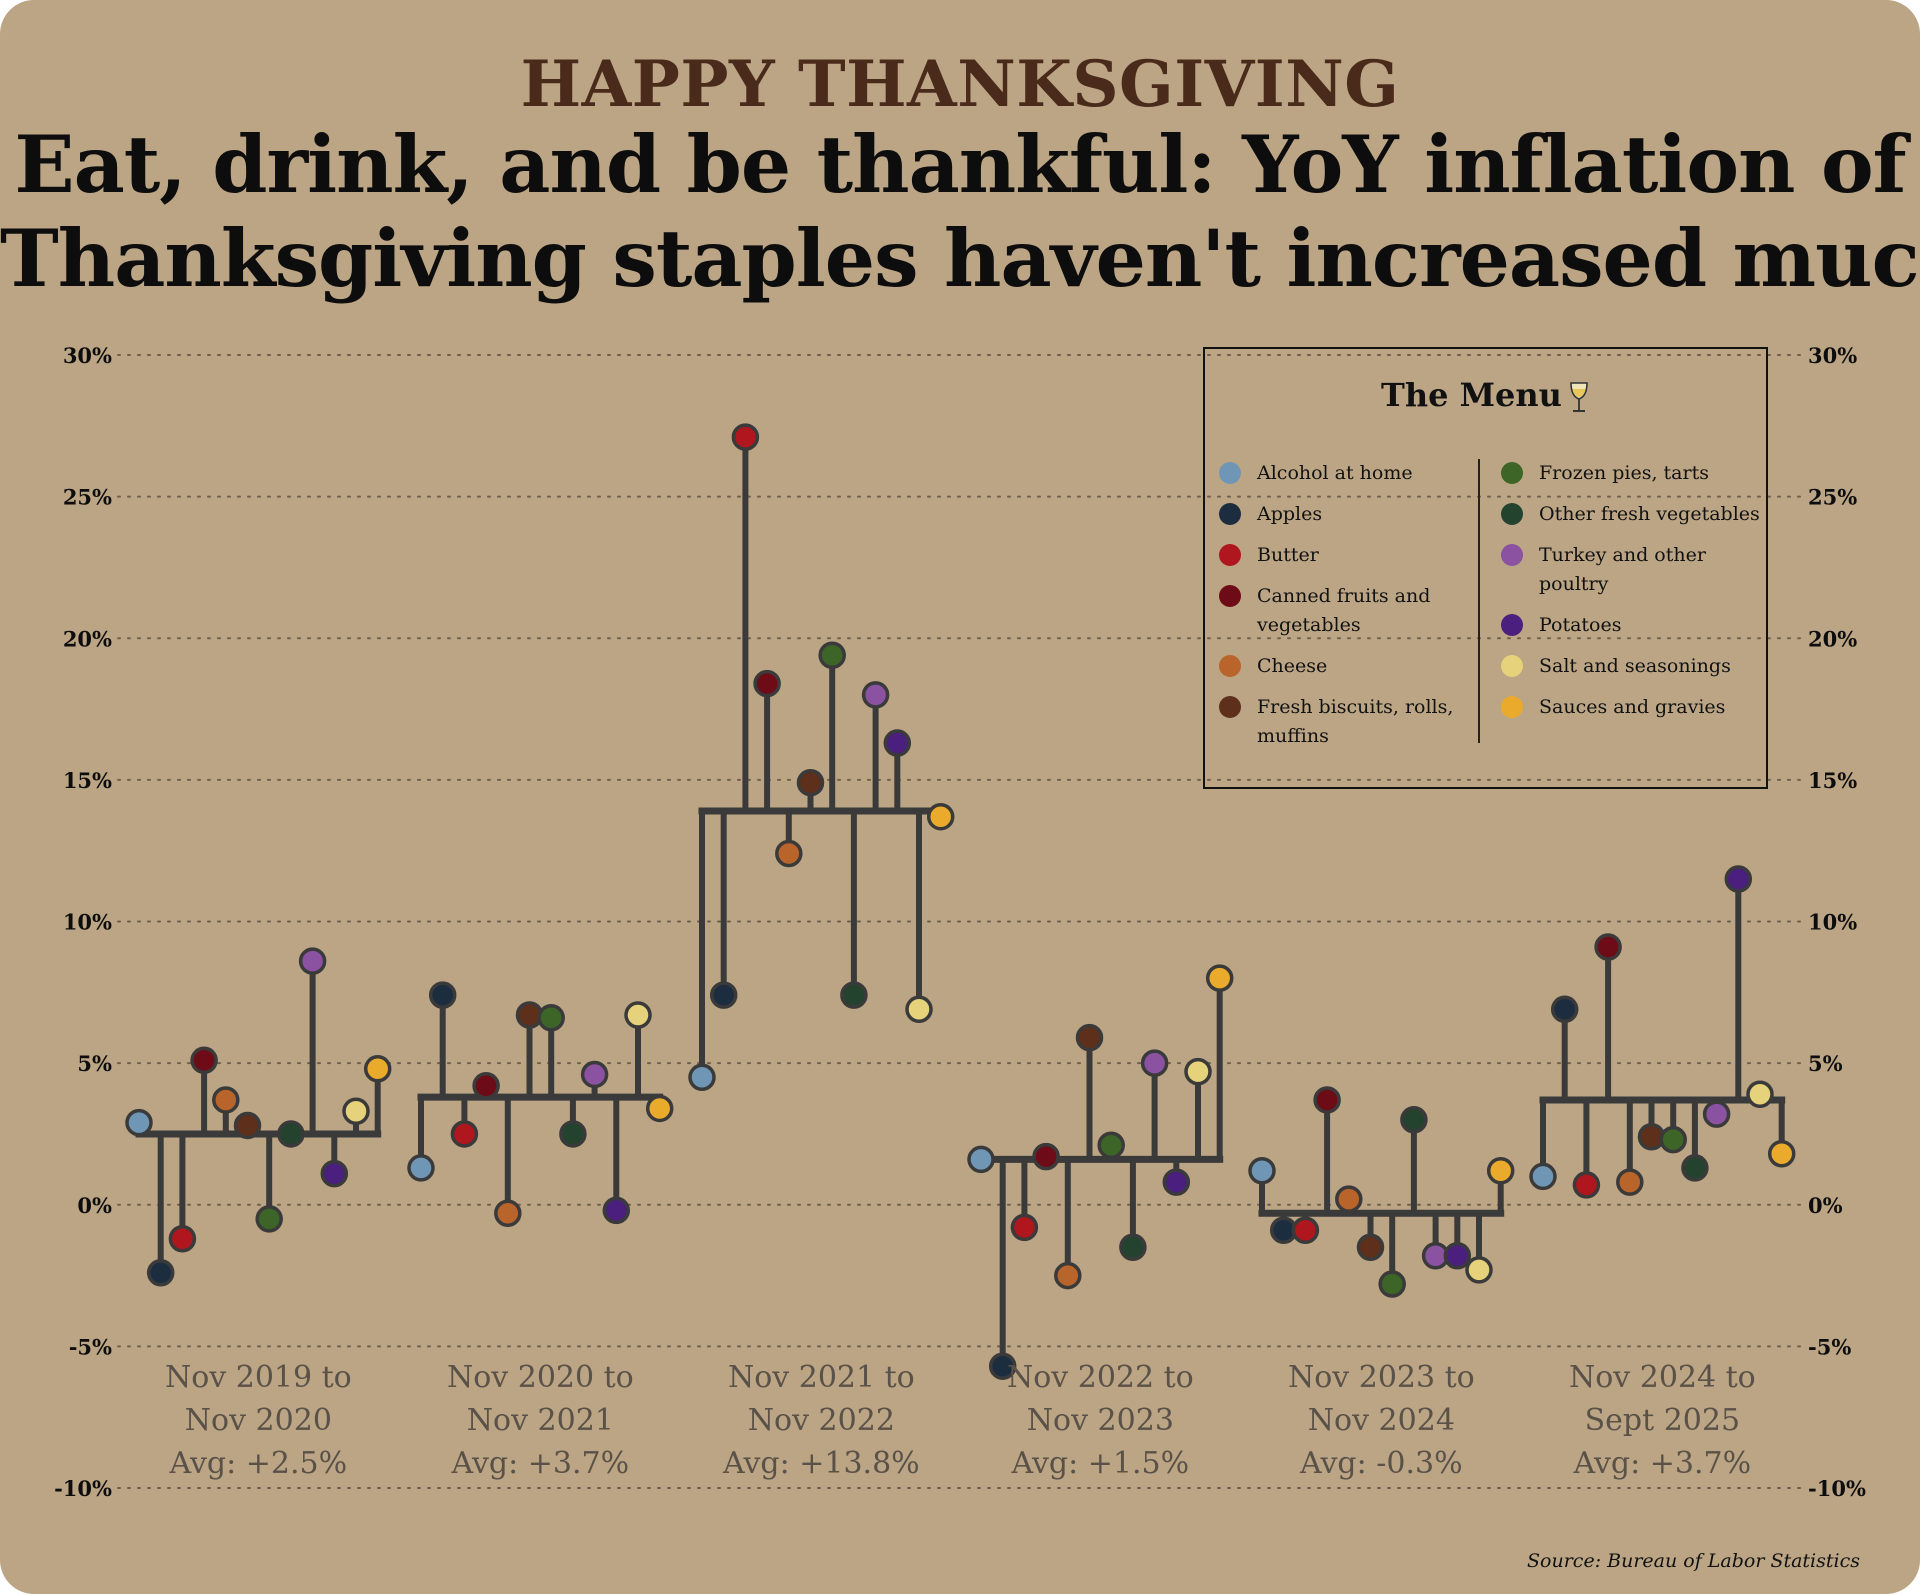  What do you see at coordinates (1381, 1463) in the screenshot?
I see `group-label: Avg: -0.3%` at bounding box center [1381, 1463].